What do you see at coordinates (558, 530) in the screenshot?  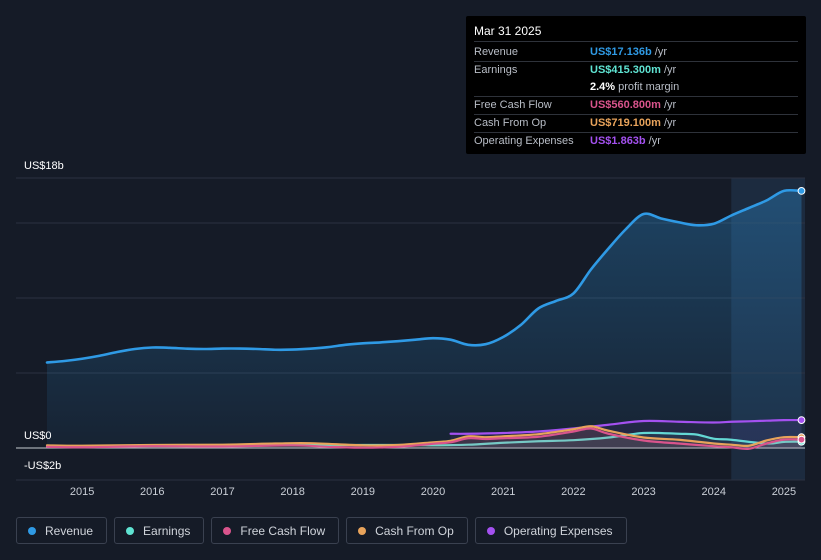 I see `legend-label: Operating Expenses` at bounding box center [558, 530].